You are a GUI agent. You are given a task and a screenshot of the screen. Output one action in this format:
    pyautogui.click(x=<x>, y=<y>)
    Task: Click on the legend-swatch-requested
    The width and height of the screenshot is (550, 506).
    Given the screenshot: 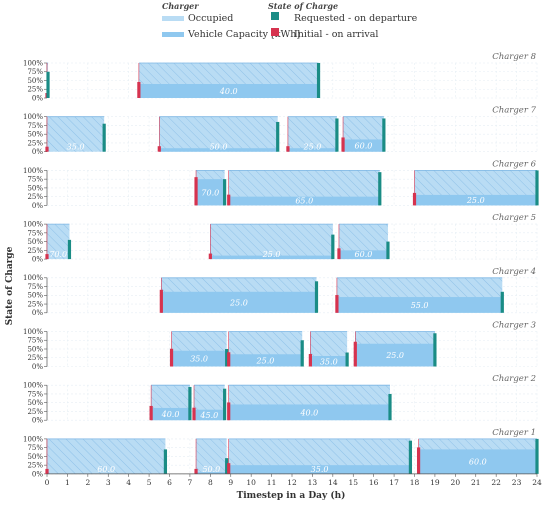 What is the action you would take?
    pyautogui.click(x=275, y=16)
    